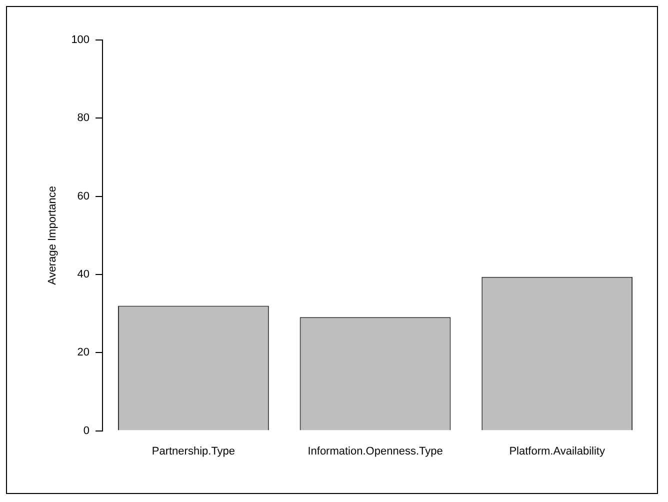  Describe the element at coordinates (194, 451) in the screenshot. I see `x-tick-label: Partnership.Type` at that location.